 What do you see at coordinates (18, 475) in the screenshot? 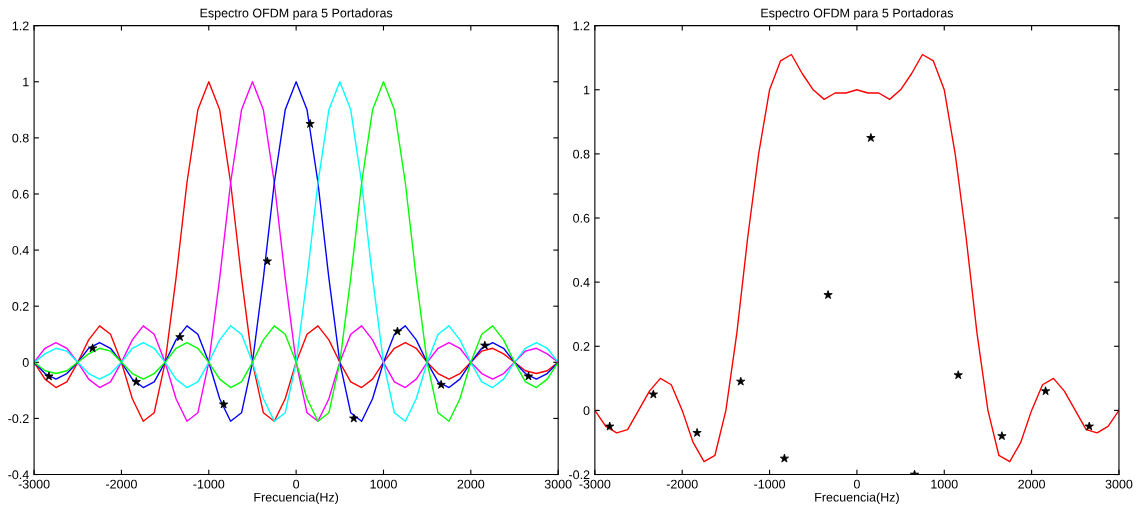
I see `y-tick-label: -0.4` at bounding box center [18, 475].